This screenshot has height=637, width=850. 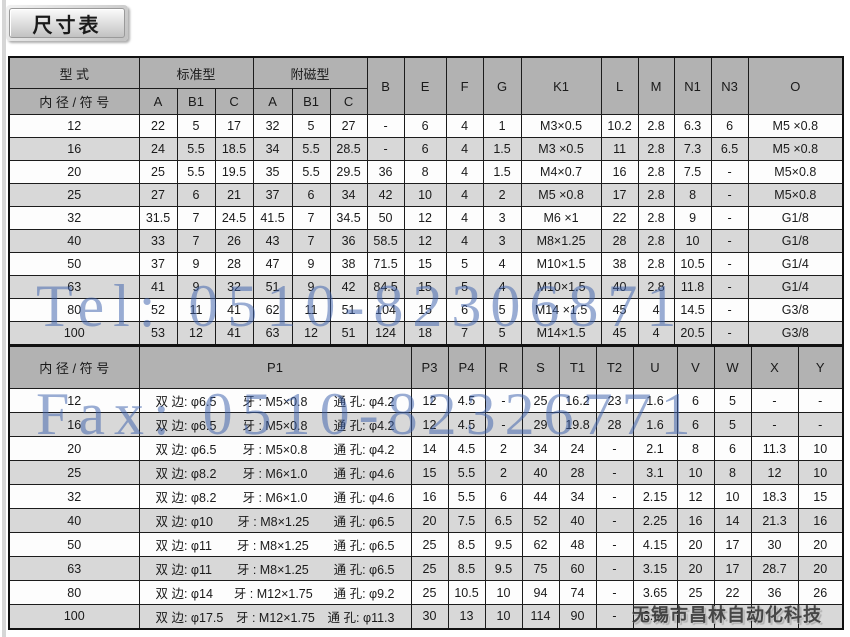 I want to click on table-cell: 75, so click(x=540, y=568).